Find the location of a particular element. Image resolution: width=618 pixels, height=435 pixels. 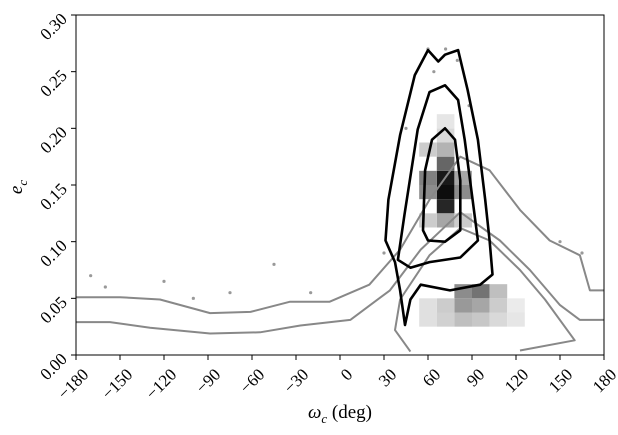

x-tick-label: 0 is located at coordinates (346, 374).